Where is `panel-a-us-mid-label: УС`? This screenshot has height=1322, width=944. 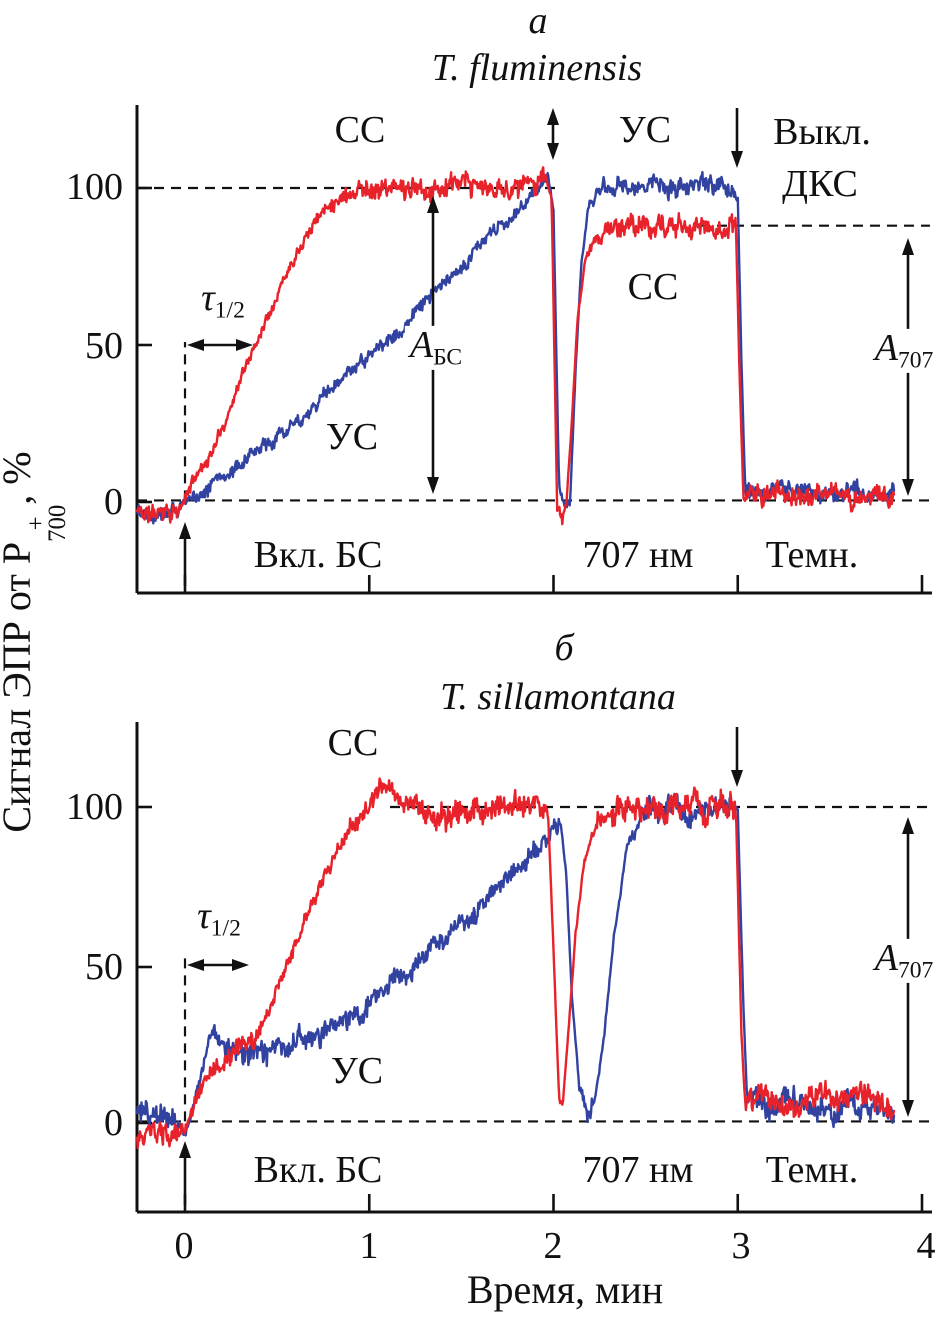 panel-a-us-mid-label: УС is located at coordinates (352, 437).